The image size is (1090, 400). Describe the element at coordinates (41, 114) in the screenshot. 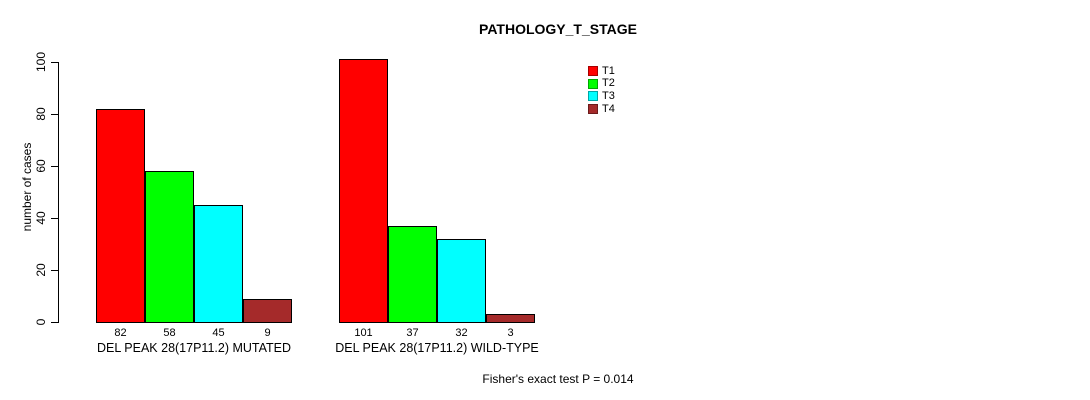

I see `y-axis-tick-label: 80` at that location.